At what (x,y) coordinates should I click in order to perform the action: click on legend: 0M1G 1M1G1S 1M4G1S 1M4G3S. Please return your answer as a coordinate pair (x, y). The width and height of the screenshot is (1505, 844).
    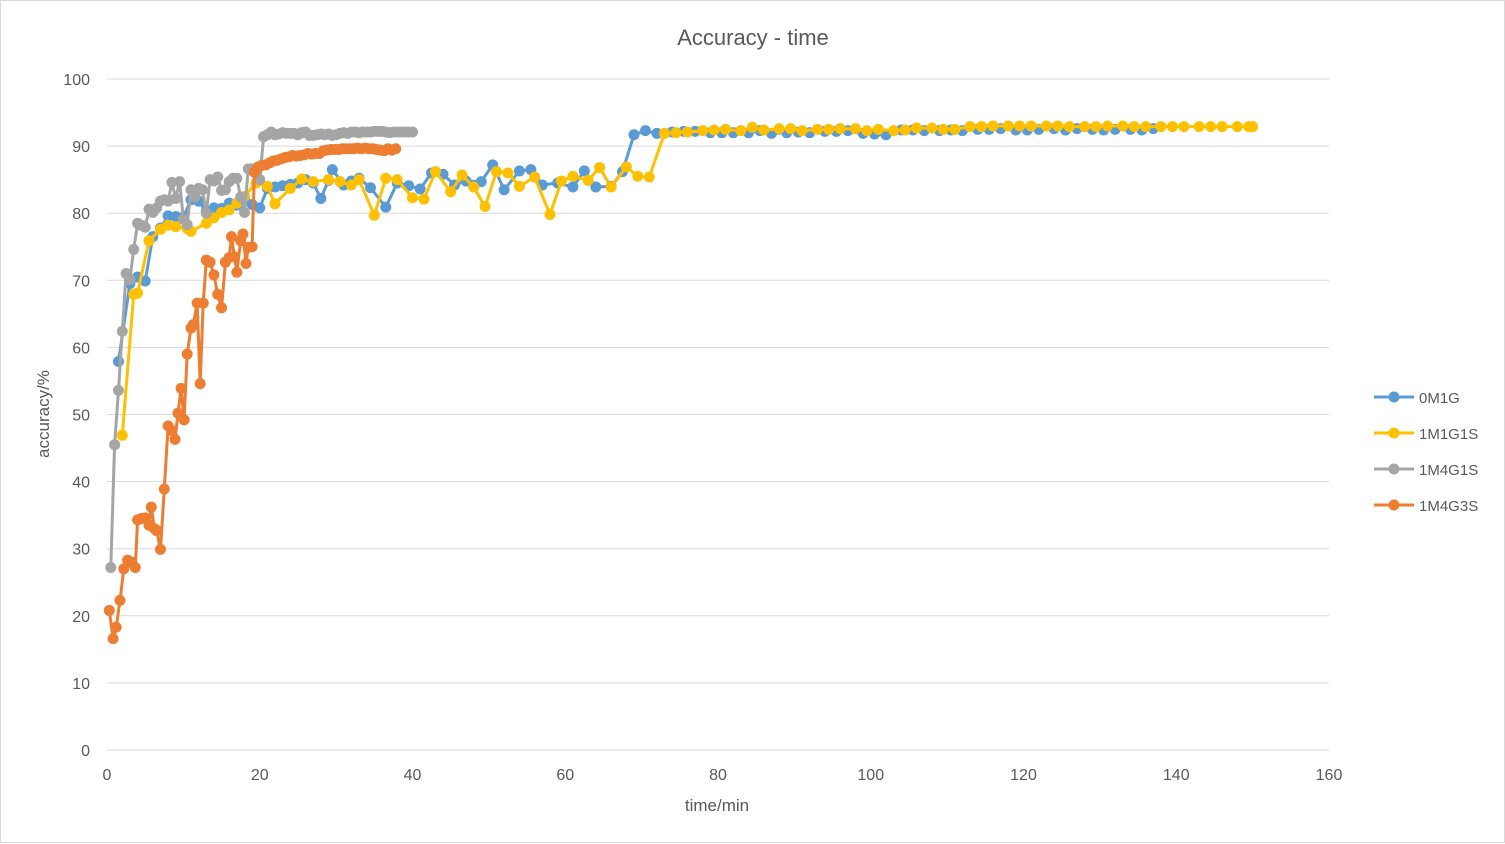
    Looking at the image, I should click on (1426, 452).